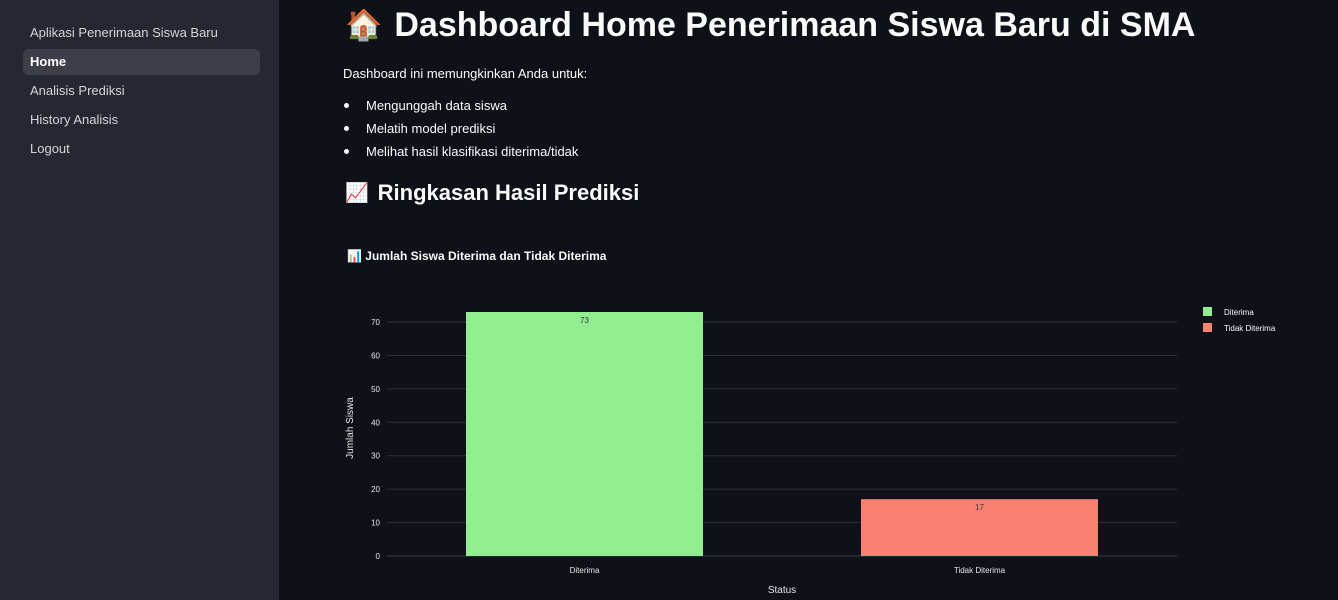 The width and height of the screenshot is (1338, 600). Describe the element at coordinates (584, 434) in the screenshot. I see `bar-diterima` at that location.